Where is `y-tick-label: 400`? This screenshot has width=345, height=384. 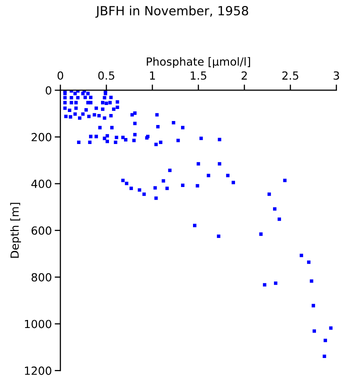
y-tick-label: 400 is located at coordinates (41, 184).